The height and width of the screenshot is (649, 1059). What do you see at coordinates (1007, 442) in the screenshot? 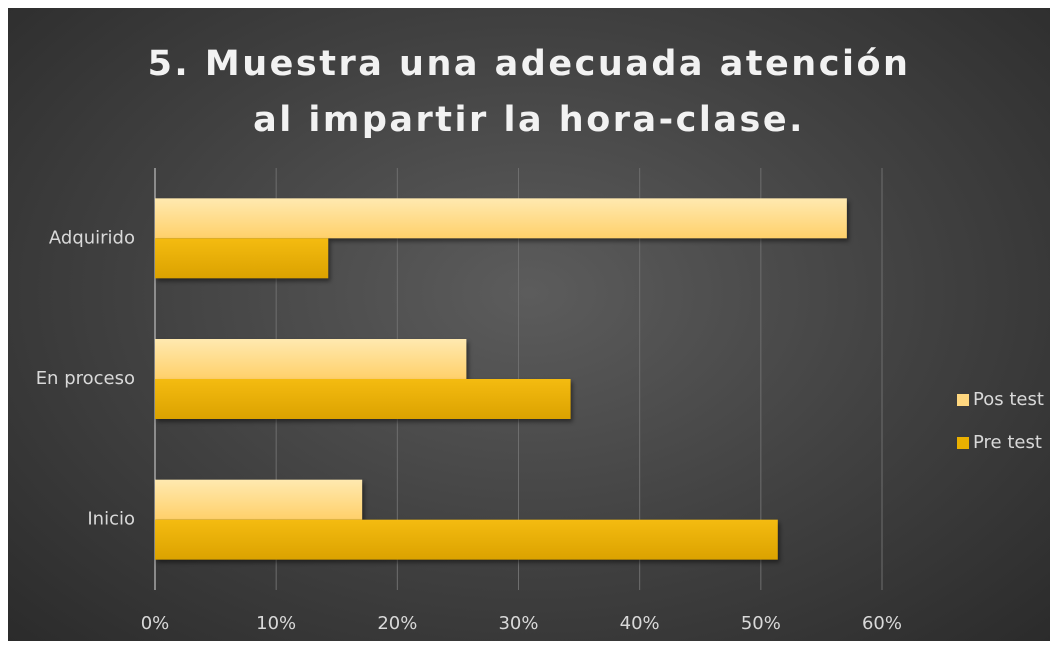
I see `legend-label: Pre test` at bounding box center [1007, 442].